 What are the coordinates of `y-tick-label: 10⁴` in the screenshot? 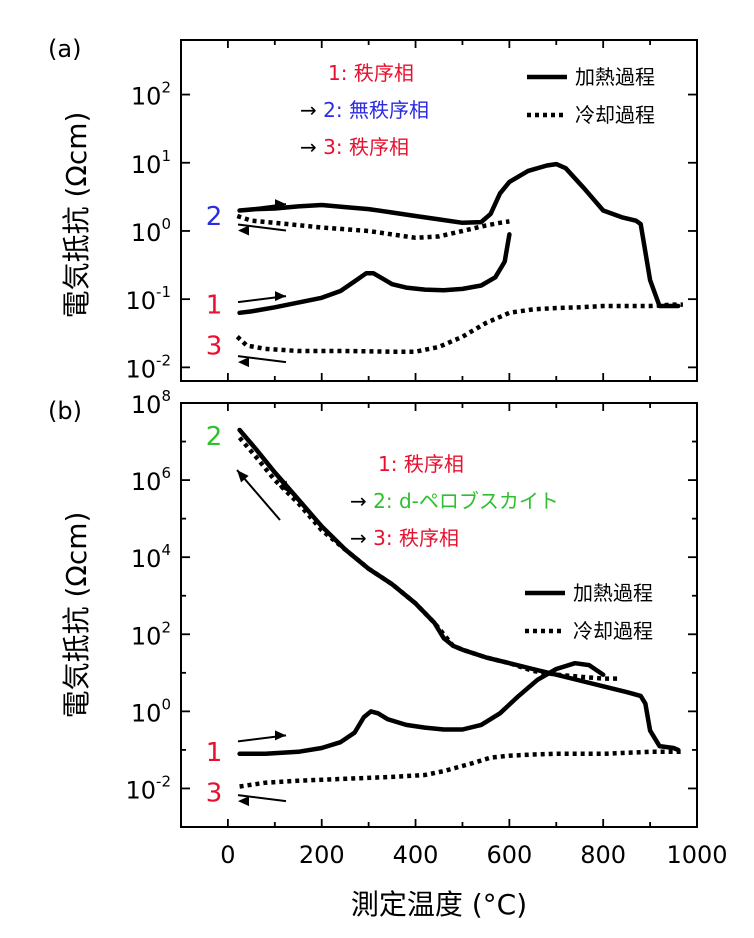 It's located at (151, 557).